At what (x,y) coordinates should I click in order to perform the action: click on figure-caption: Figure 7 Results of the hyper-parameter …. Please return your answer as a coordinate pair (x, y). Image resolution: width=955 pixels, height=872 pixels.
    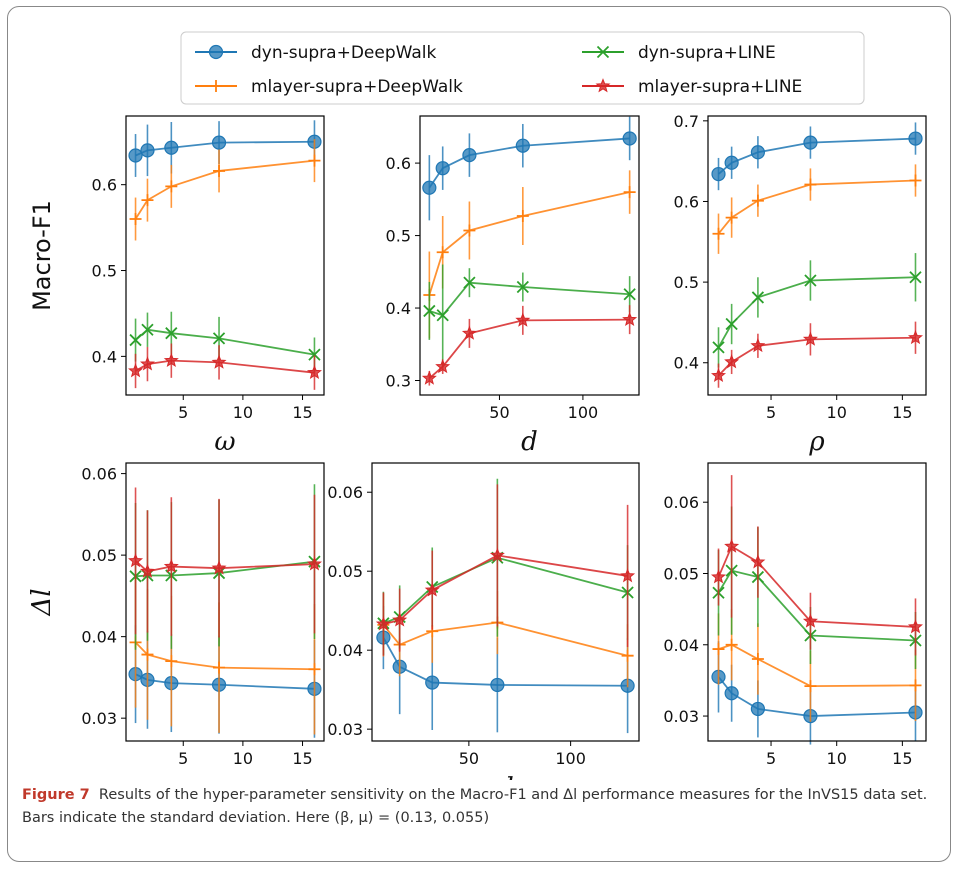
    Looking at the image, I should click on (478, 807).